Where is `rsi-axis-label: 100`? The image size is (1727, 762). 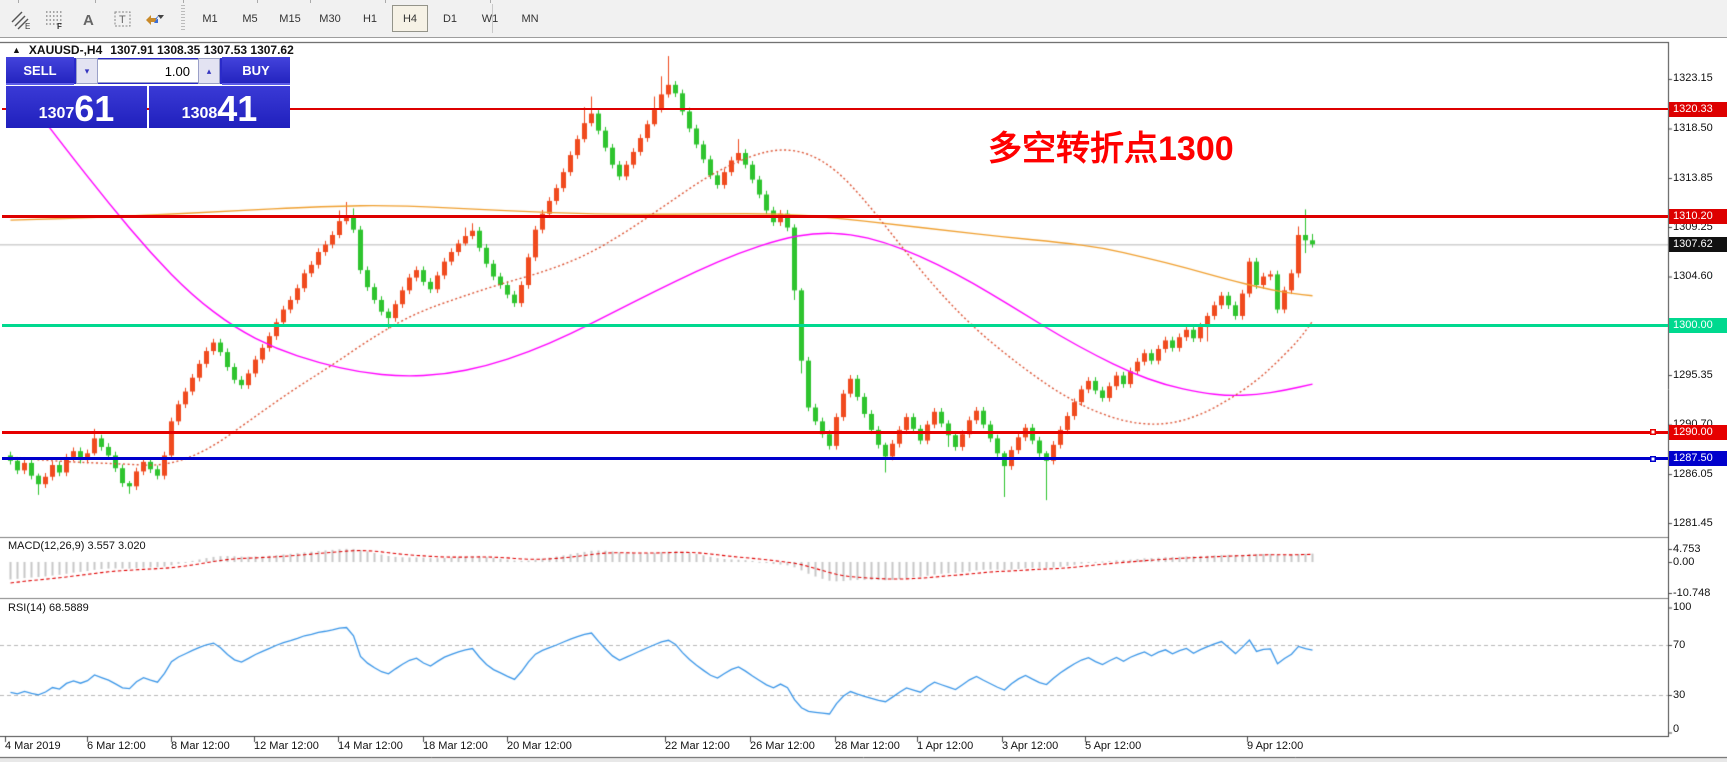
rsi-axis-label: 100 is located at coordinates (1682, 607).